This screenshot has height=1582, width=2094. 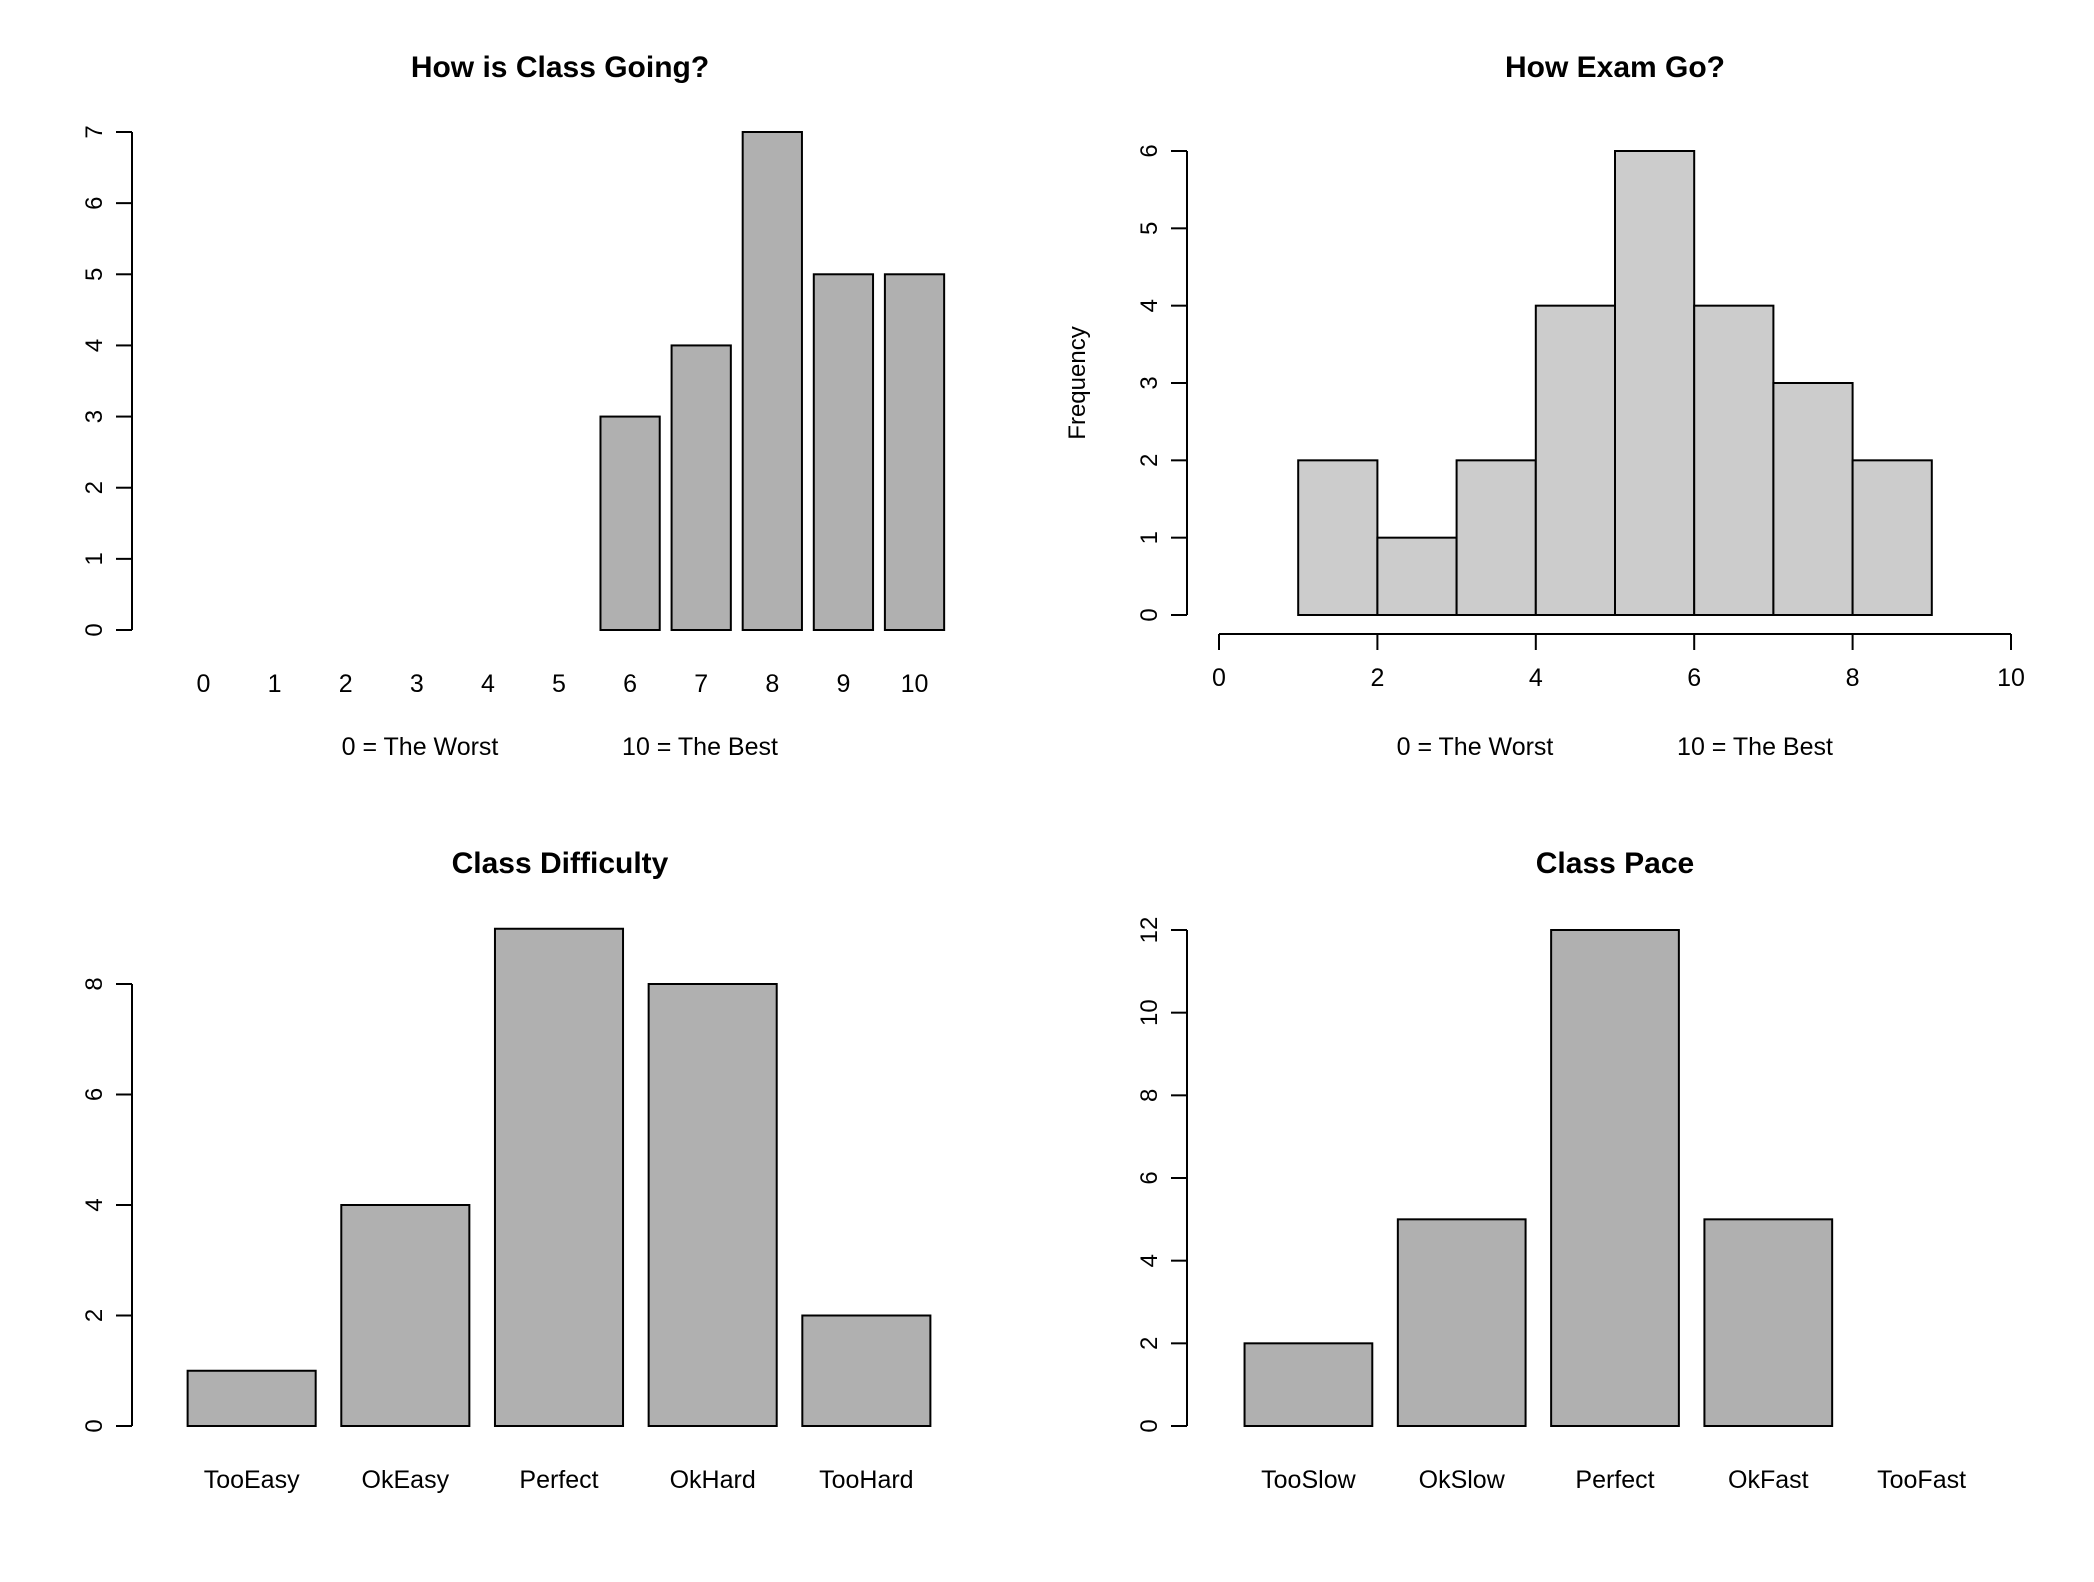 What do you see at coordinates (560, 67) in the screenshot?
I see `chart-title: How is Class Going?` at bounding box center [560, 67].